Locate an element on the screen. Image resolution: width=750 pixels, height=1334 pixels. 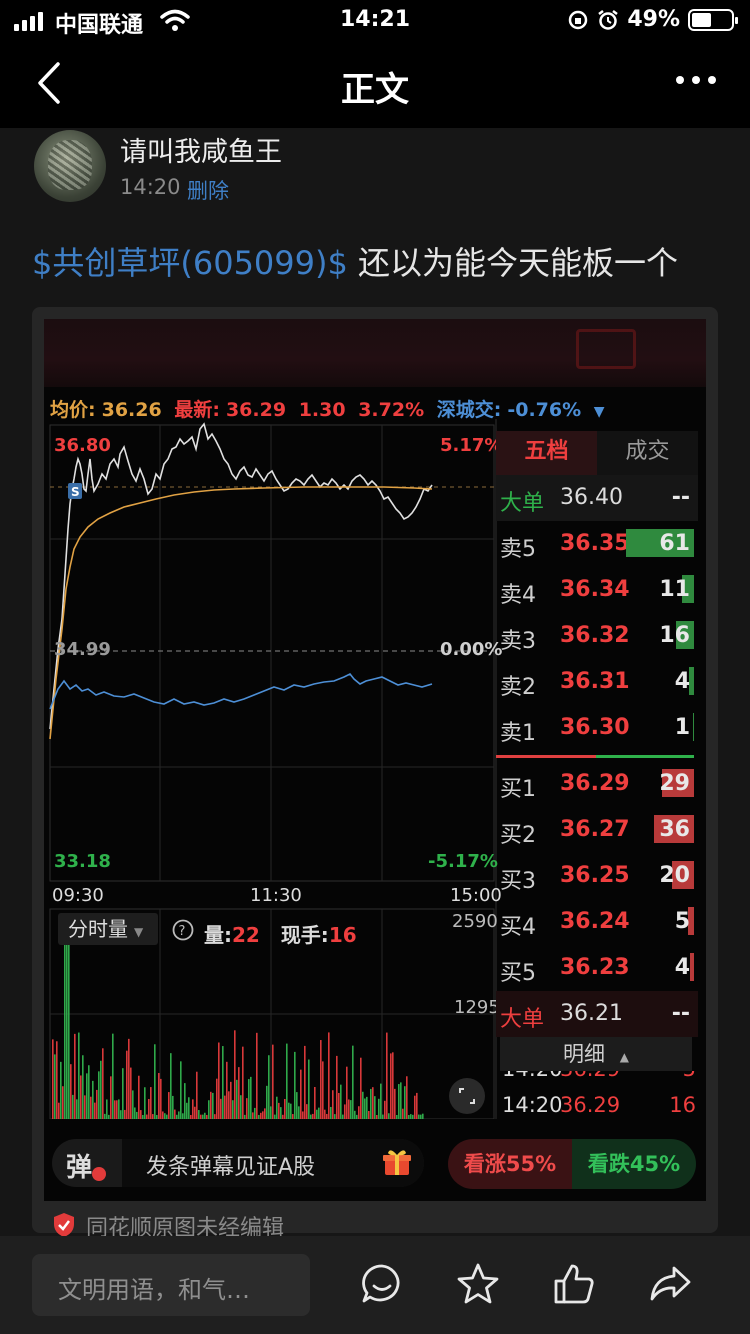
ask-row: 卖5 36.35 61 is located at coordinates (597, 544).